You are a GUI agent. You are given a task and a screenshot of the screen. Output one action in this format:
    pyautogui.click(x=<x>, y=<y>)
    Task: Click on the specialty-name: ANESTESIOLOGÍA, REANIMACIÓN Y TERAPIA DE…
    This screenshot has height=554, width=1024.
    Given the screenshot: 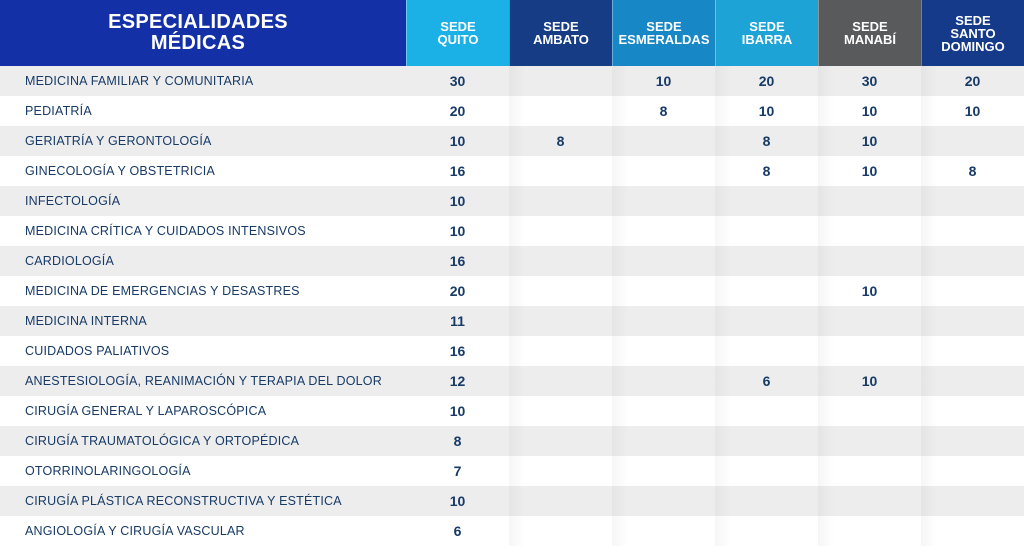 What is the action you would take?
    pyautogui.click(x=203, y=381)
    